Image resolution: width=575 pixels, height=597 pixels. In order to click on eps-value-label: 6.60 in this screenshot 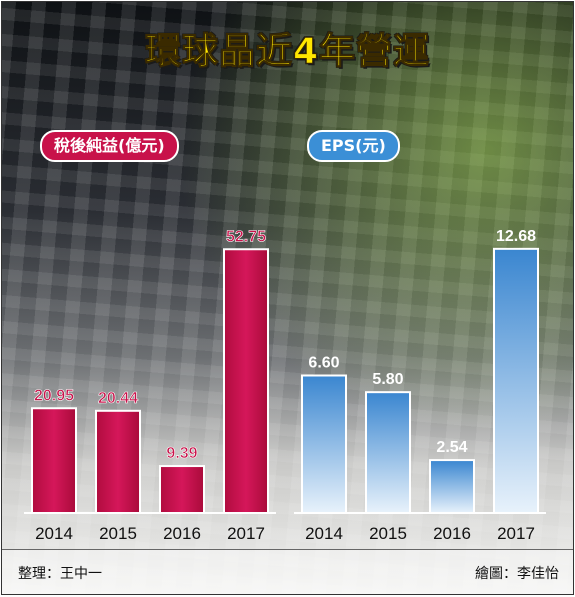, I will do `click(323, 363)`.